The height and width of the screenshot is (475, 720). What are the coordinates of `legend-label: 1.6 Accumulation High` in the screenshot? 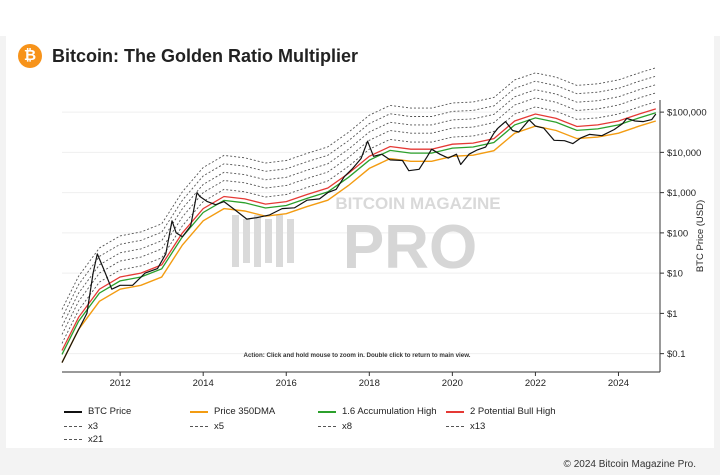 It's located at (389, 411).